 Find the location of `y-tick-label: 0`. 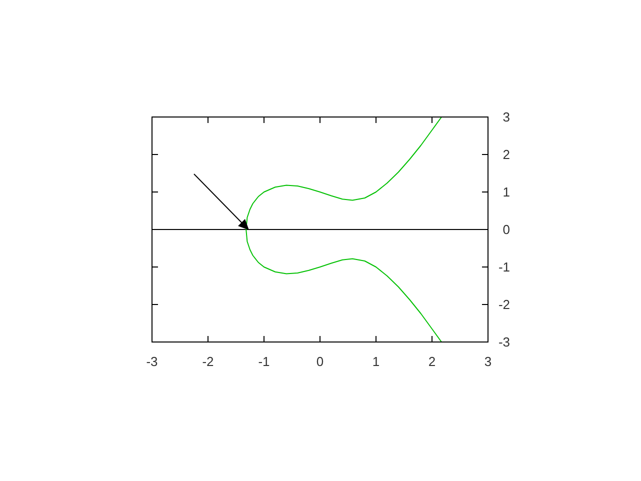

y-tick-label: 0 is located at coordinates (506, 229).